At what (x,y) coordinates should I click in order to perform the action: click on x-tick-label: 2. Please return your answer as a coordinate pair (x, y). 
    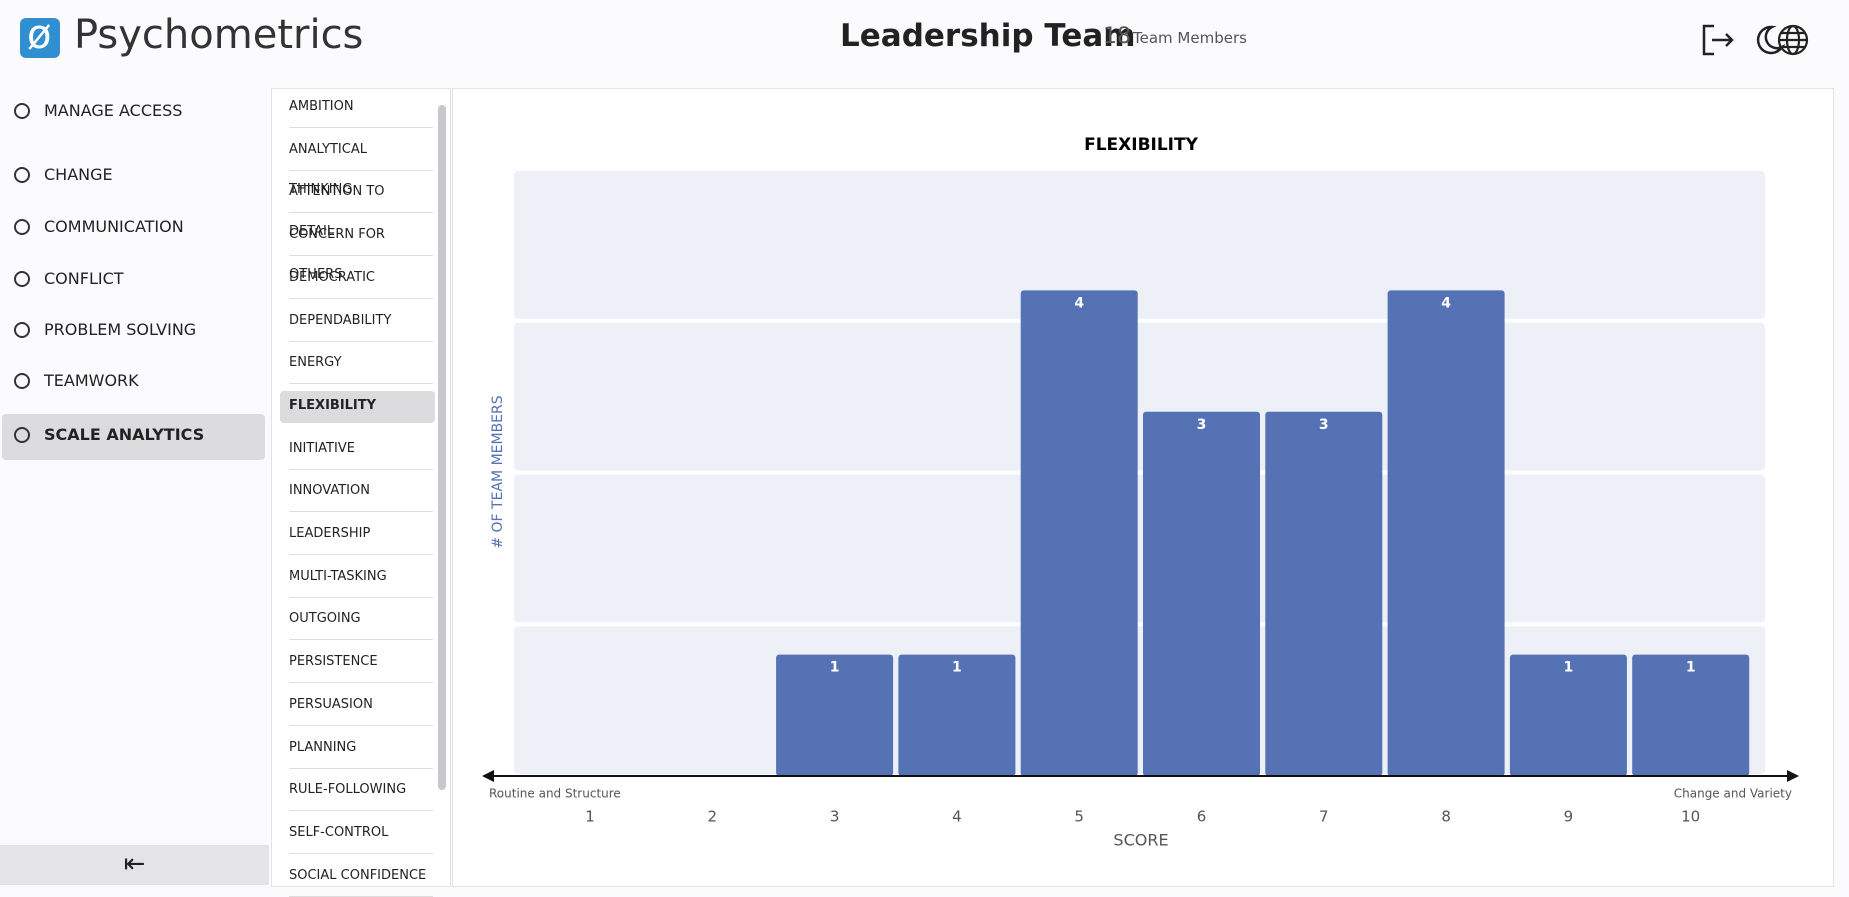
    Looking at the image, I should click on (713, 817).